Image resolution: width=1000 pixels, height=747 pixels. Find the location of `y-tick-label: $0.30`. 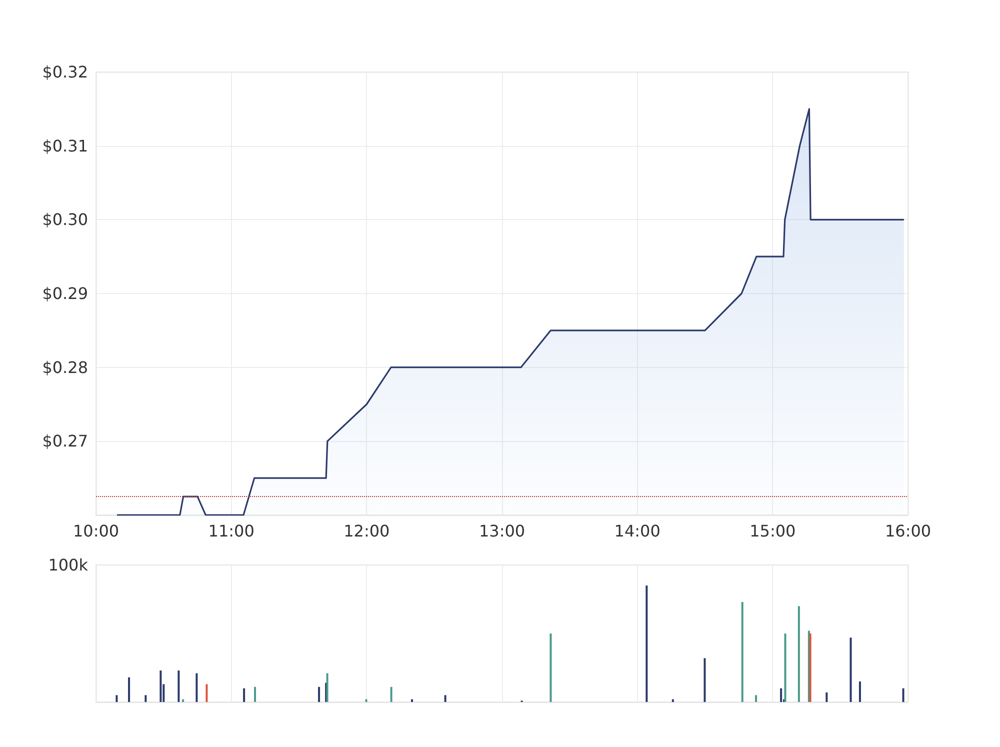

y-tick-label: $0.30 is located at coordinates (65, 220).